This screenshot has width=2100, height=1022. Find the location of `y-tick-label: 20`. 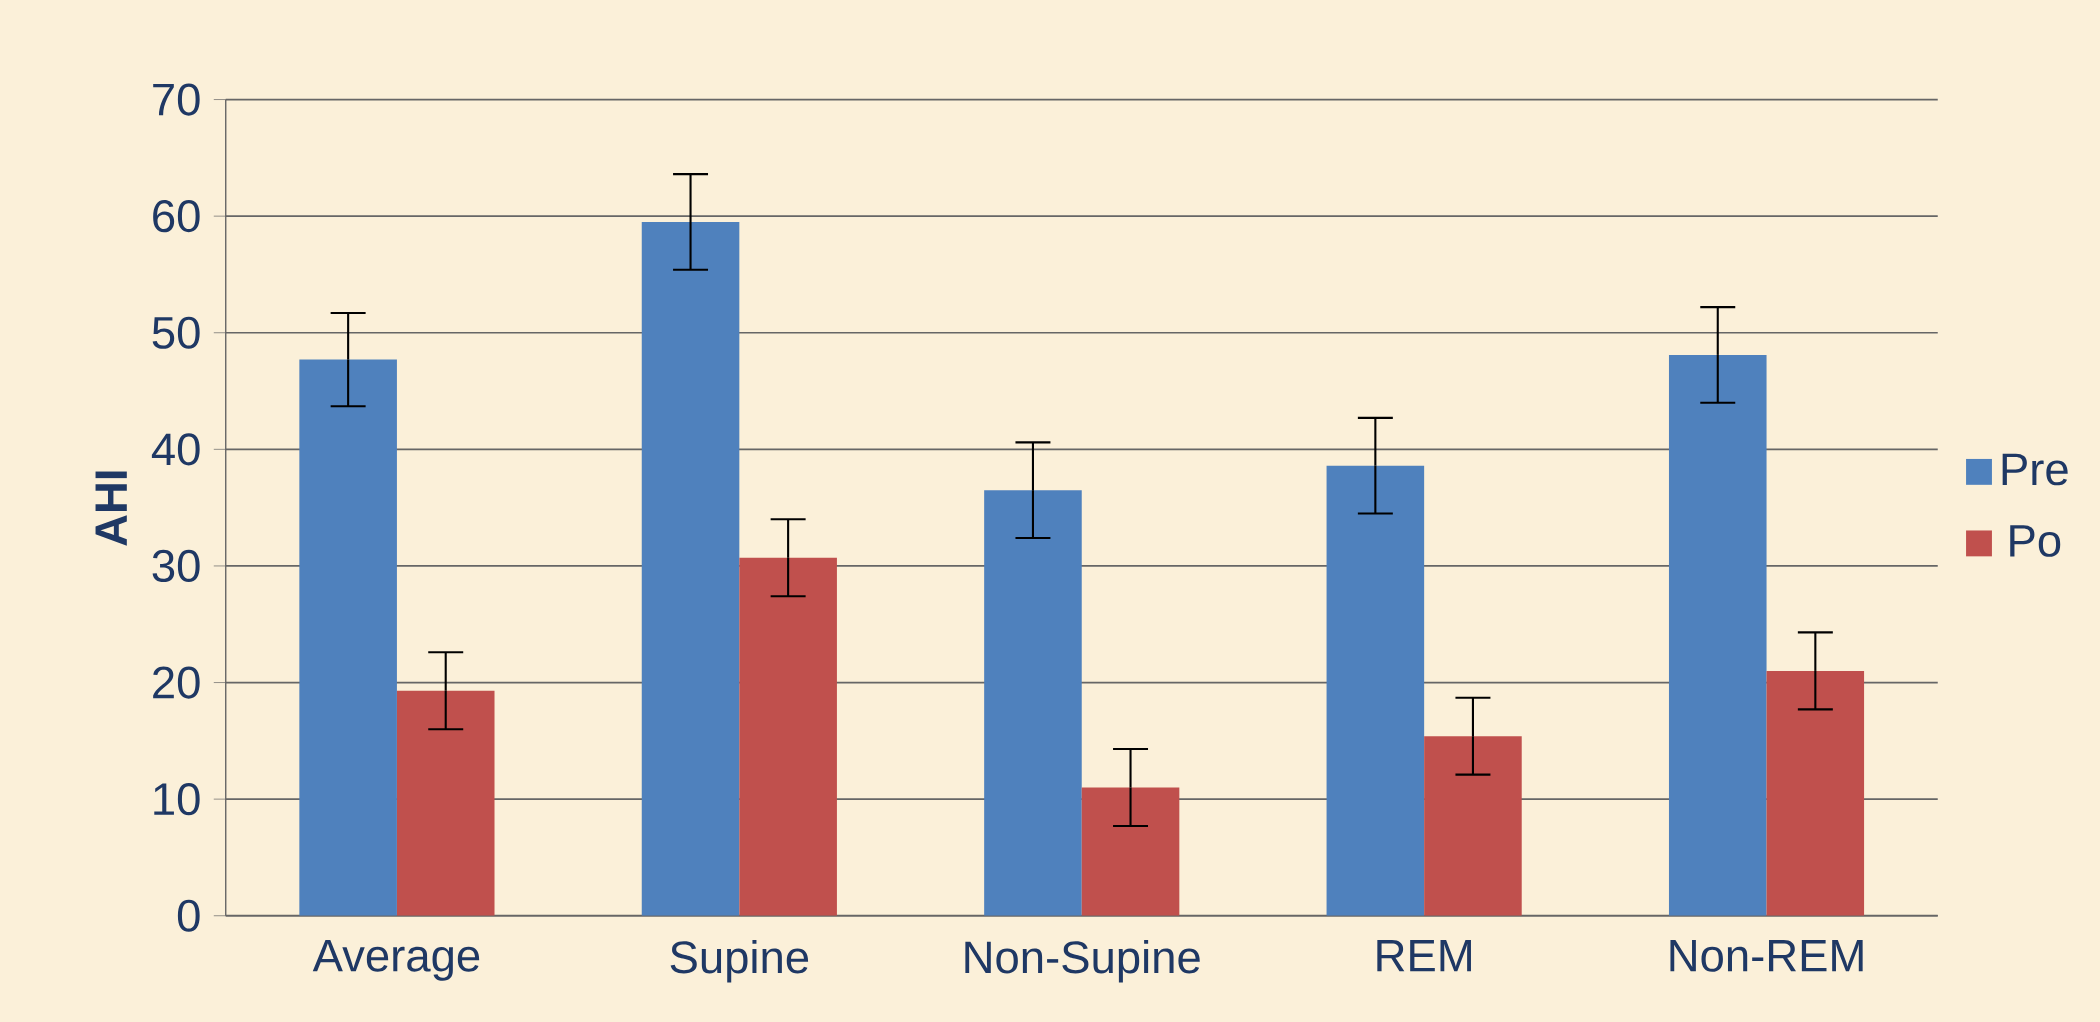

y-tick-label: 20 is located at coordinates (176, 682).